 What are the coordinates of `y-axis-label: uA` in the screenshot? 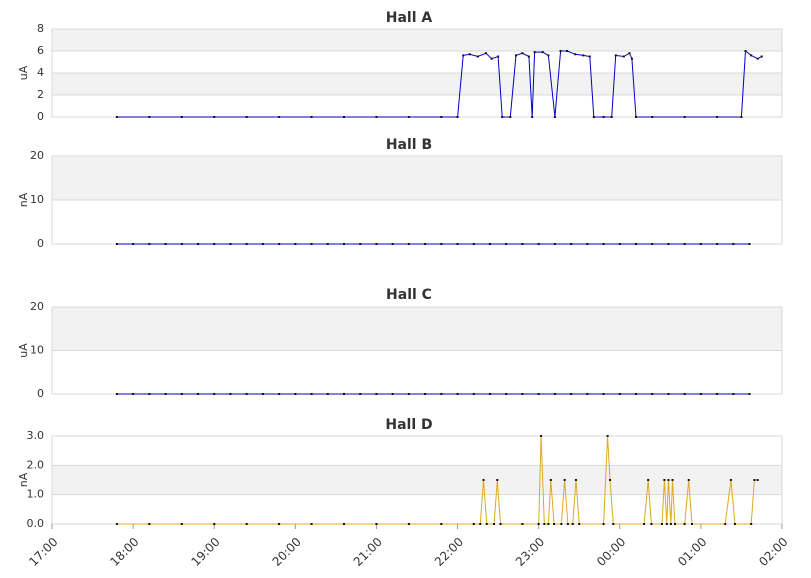 It's located at (23, 72).